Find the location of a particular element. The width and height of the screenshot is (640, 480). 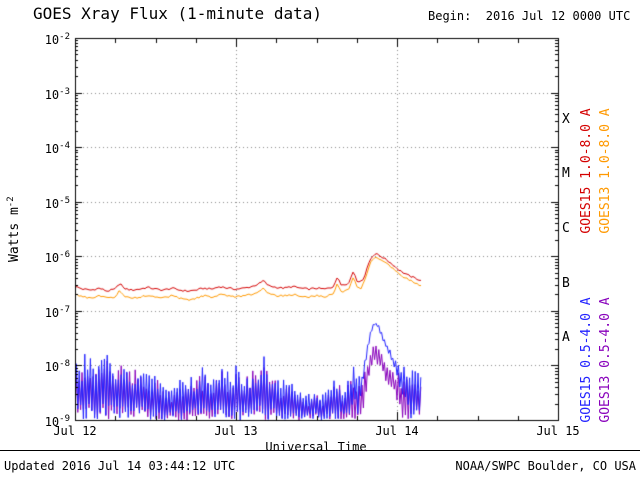

y-tick-label: 10⁻⁷ is located at coordinates (57, 312).